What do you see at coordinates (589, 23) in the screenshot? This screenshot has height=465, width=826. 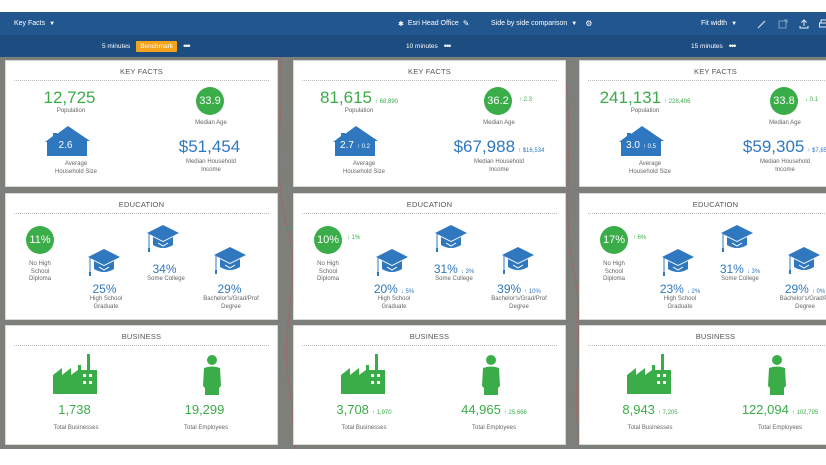 I see `gear-icon: ⚙` at bounding box center [589, 23].